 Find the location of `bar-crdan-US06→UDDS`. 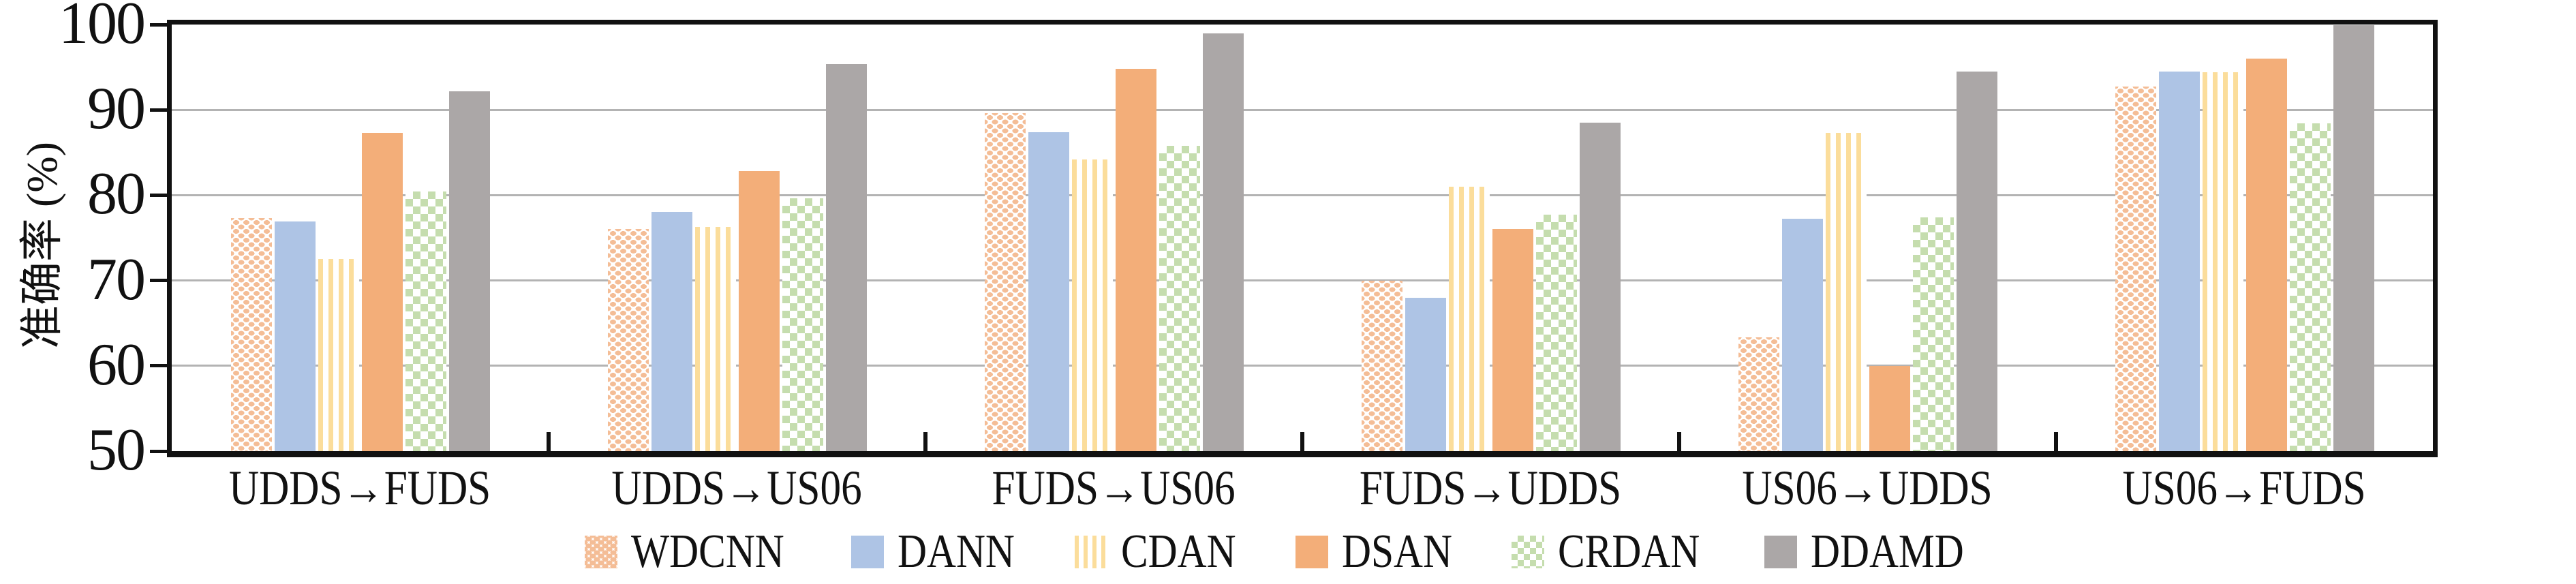

bar-crdan-US06→UDDS is located at coordinates (1933, 334).